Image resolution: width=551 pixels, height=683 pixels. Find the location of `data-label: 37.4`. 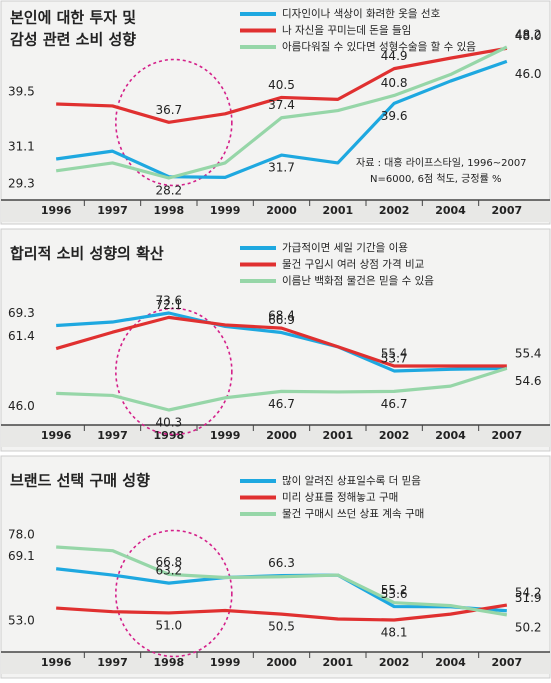

data-label: 37.4 is located at coordinates (281, 105).